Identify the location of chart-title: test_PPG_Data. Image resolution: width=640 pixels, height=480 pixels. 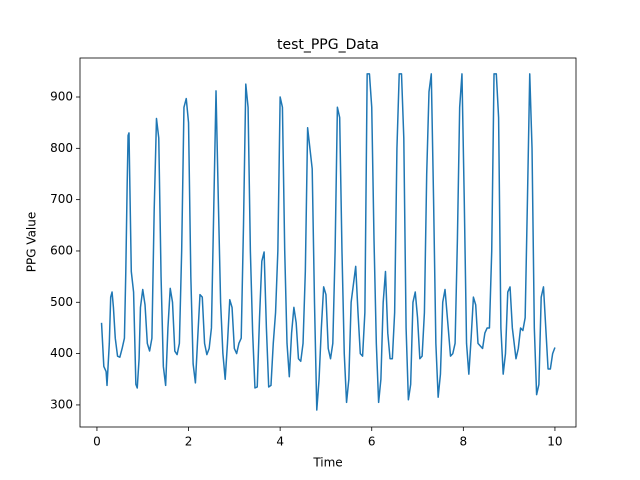
(328, 45).